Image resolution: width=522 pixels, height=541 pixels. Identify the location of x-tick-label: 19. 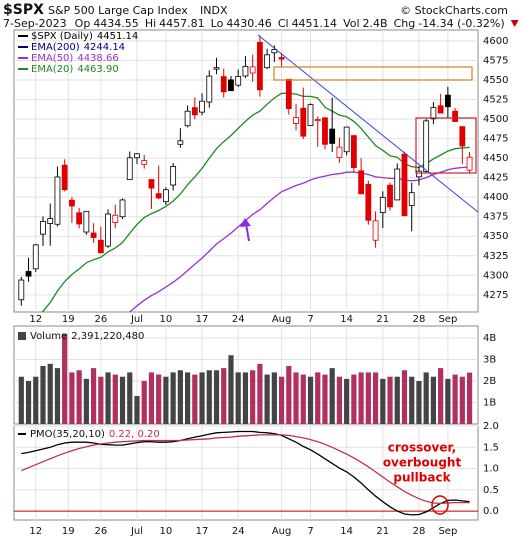
(68, 531).